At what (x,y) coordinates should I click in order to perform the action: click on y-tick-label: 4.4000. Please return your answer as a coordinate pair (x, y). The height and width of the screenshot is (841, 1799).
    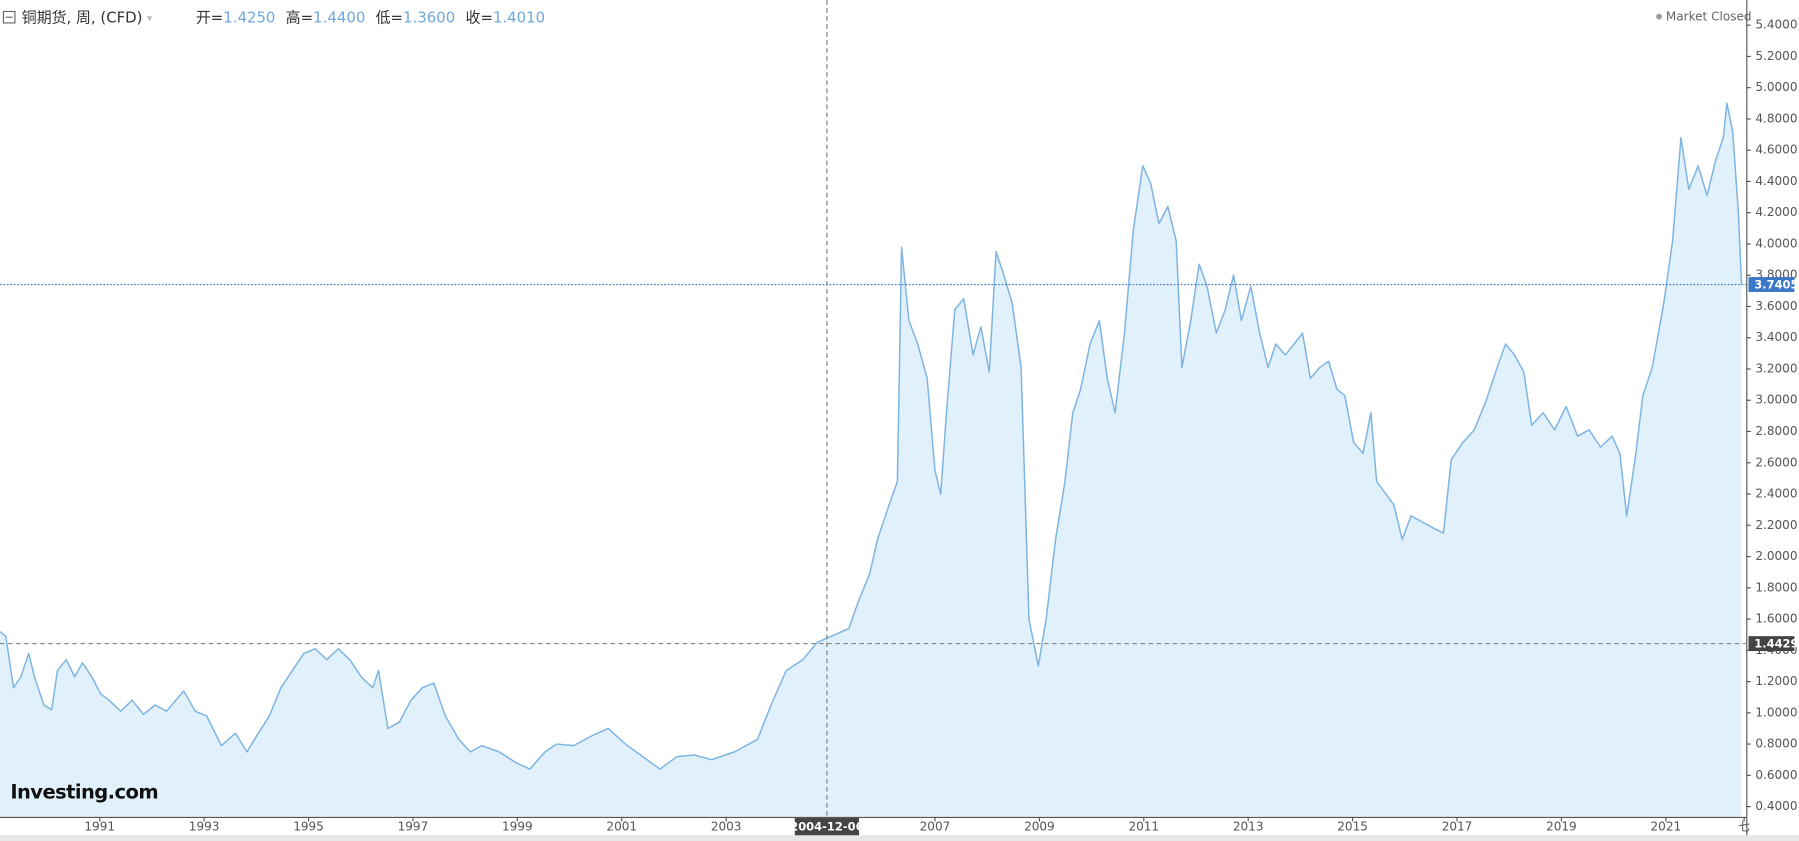
    Looking at the image, I should click on (1776, 181).